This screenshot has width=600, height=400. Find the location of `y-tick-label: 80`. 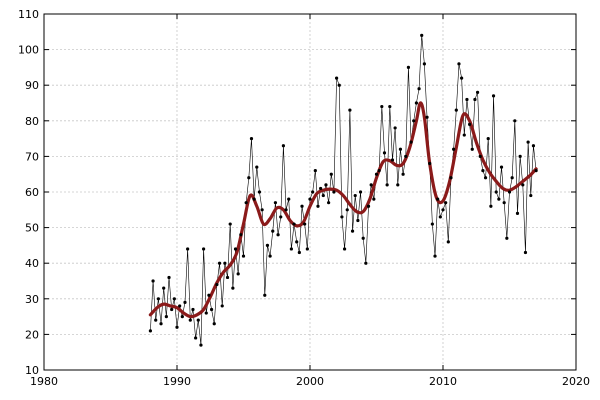

y-tick-label: 80 is located at coordinates (32, 121).